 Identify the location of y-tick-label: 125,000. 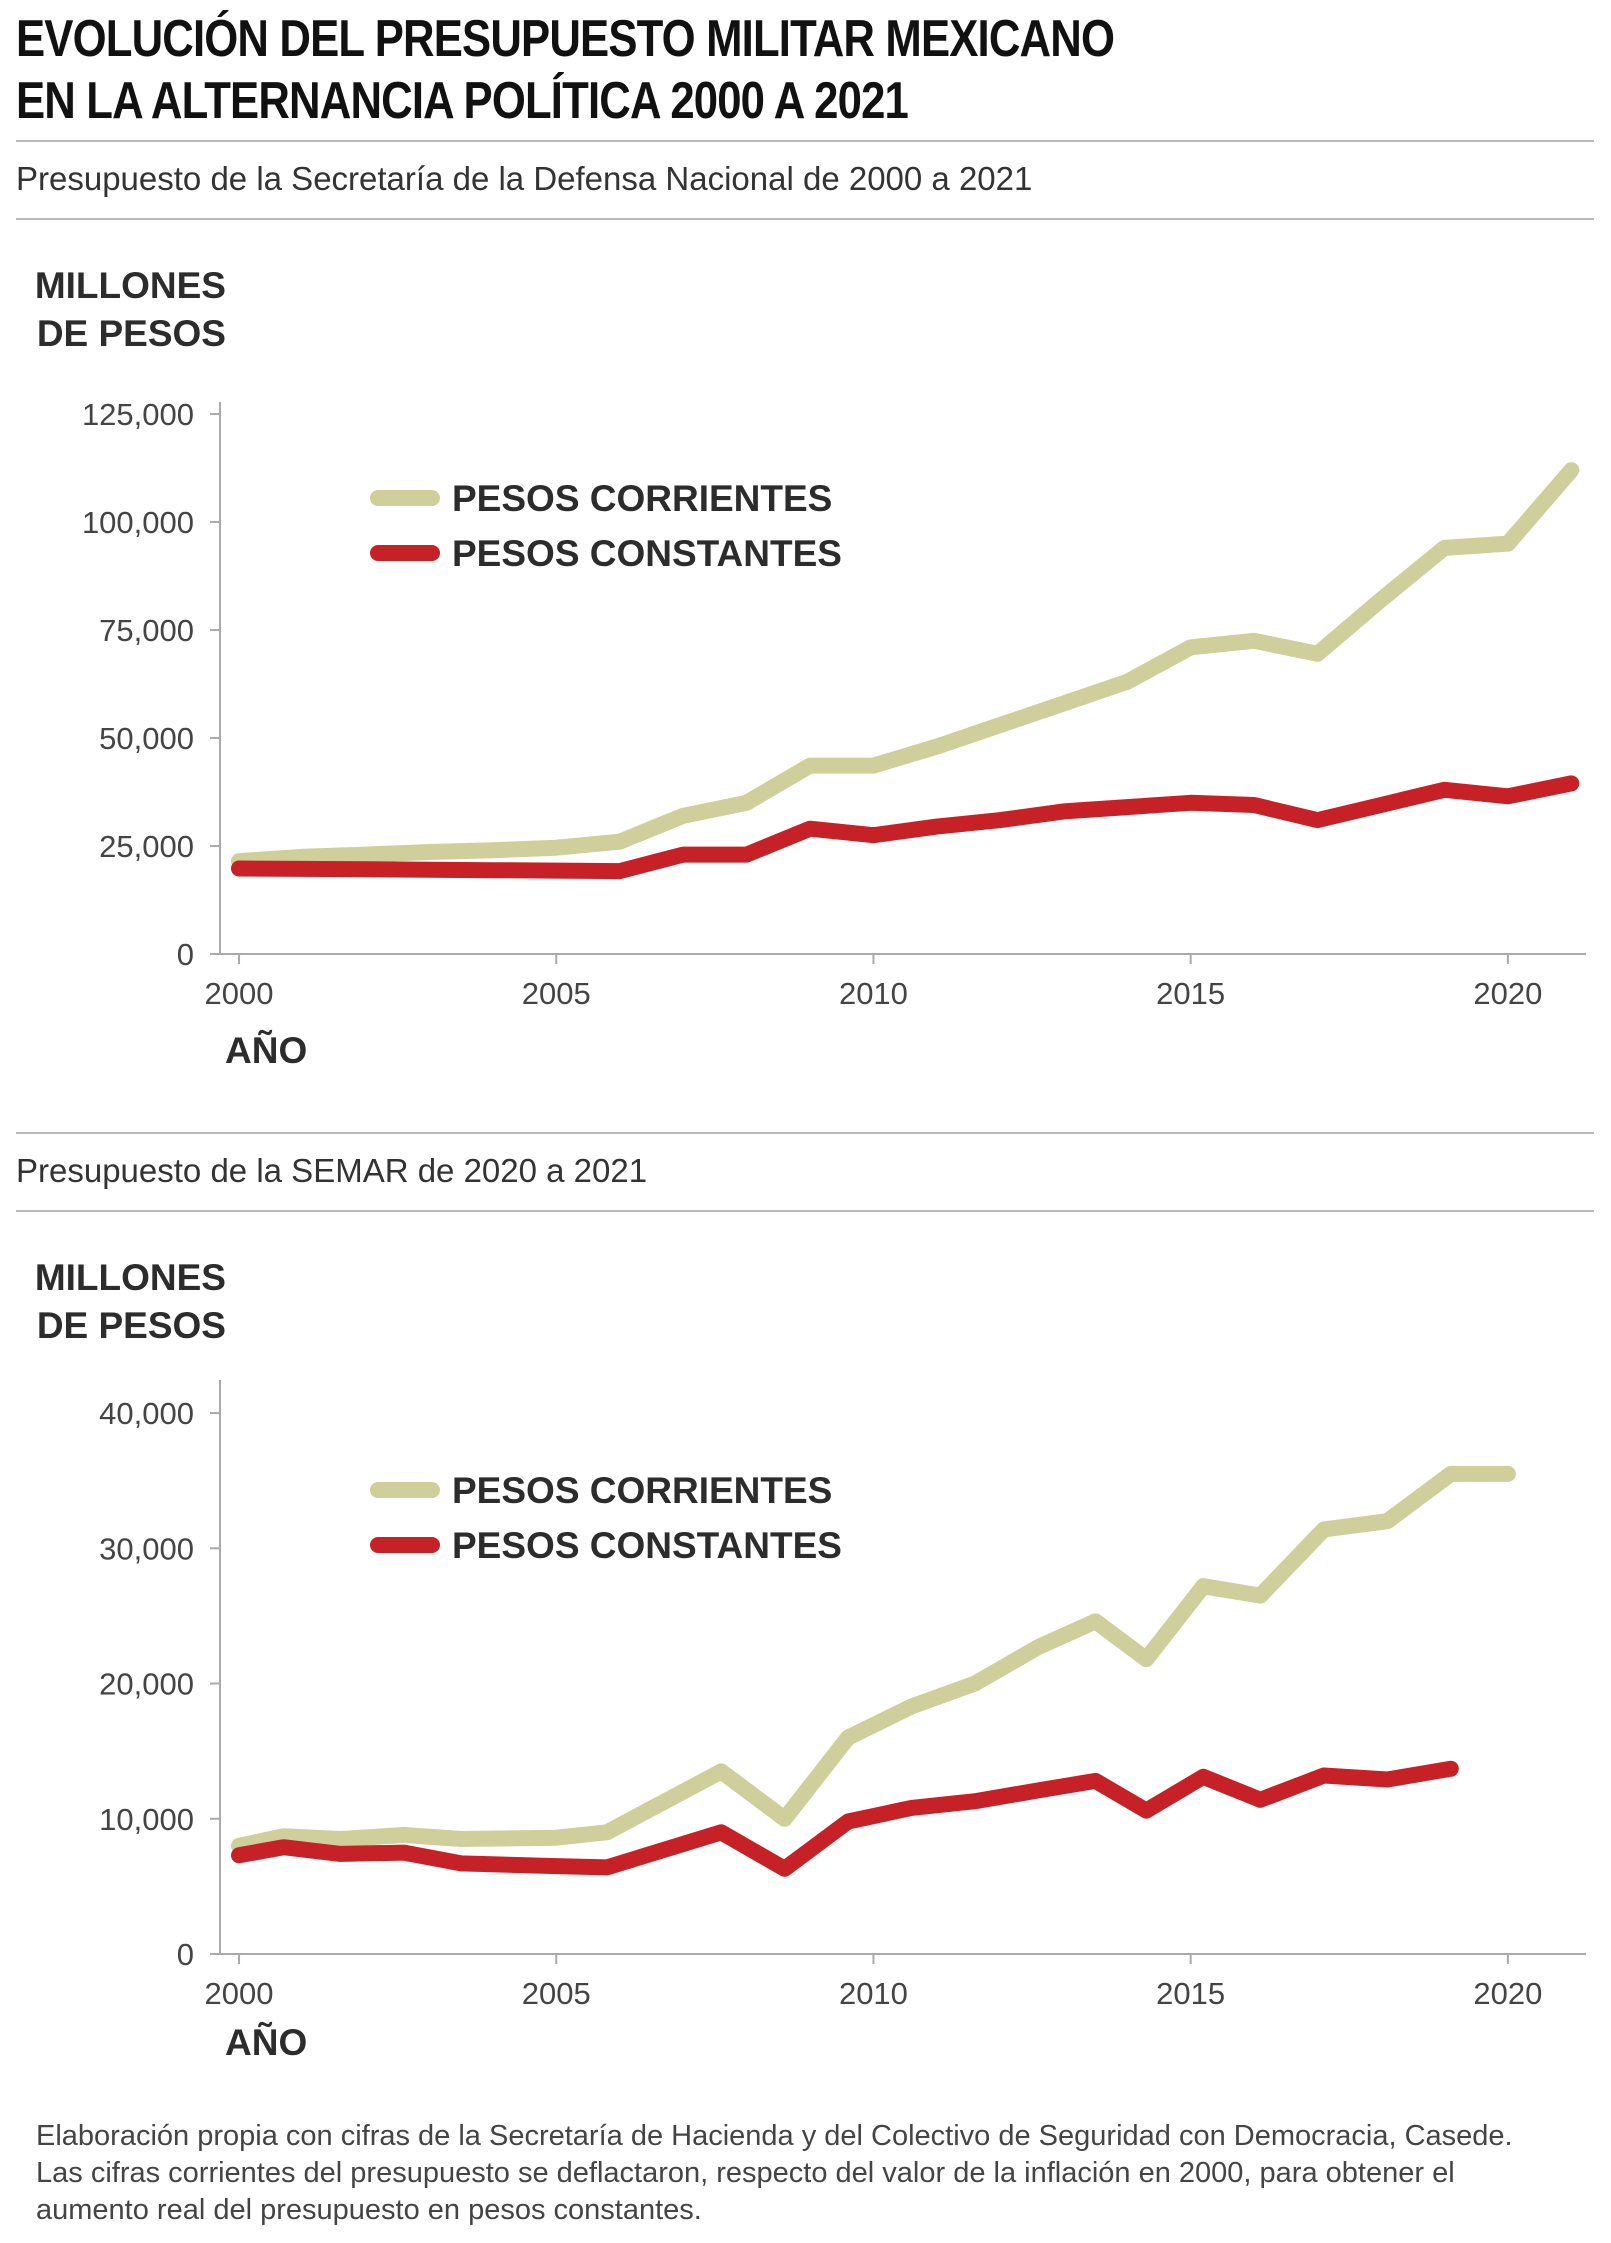
(138, 414).